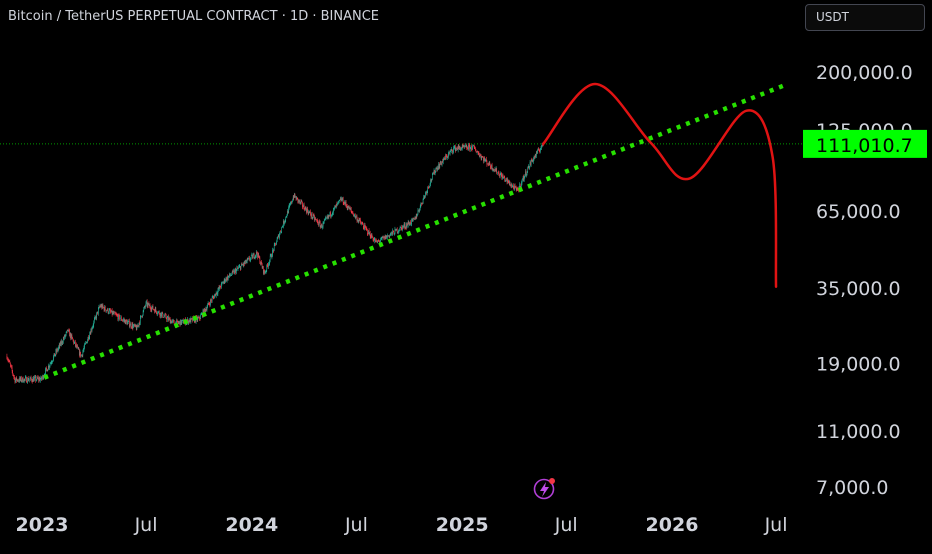 The width and height of the screenshot is (932, 554). Describe the element at coordinates (544, 489) in the screenshot. I see `lightning-badge-icon` at that location.